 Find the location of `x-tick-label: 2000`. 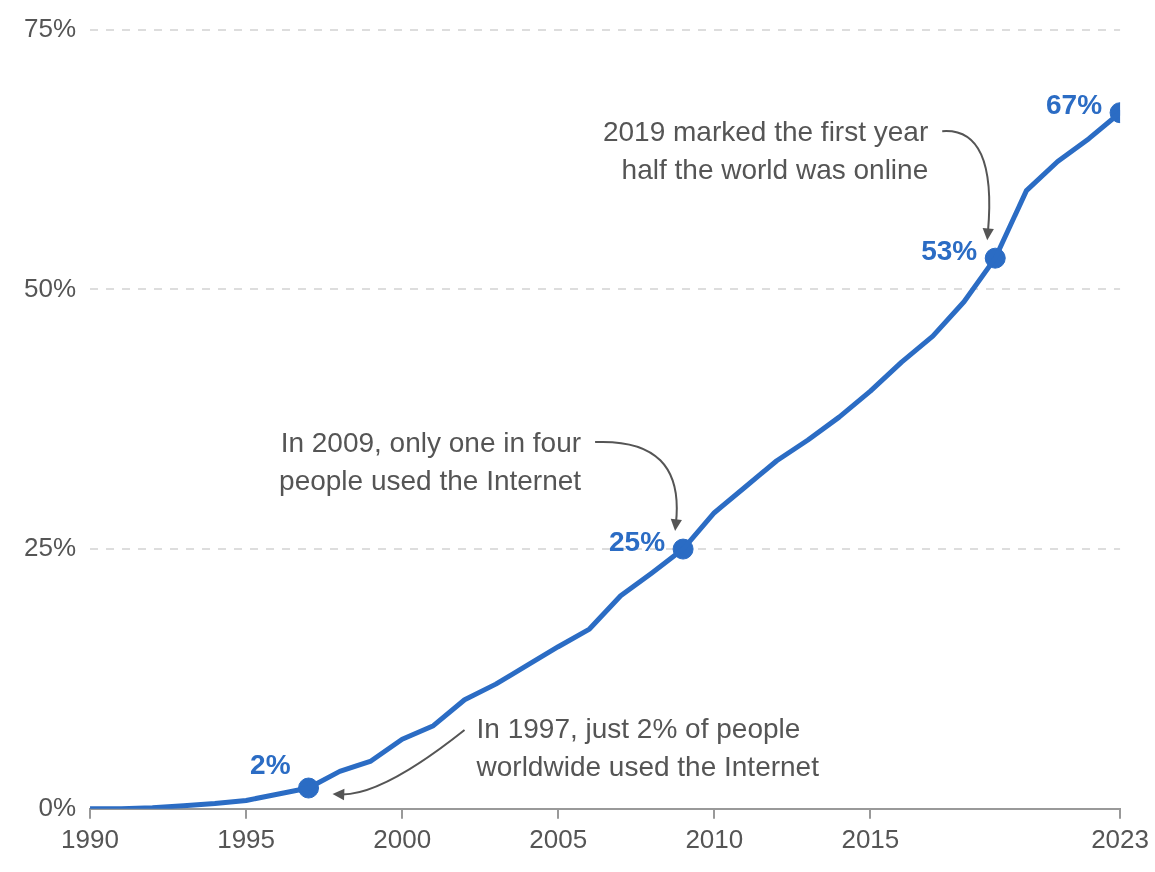

x-tick-label: 2000 is located at coordinates (402, 838).